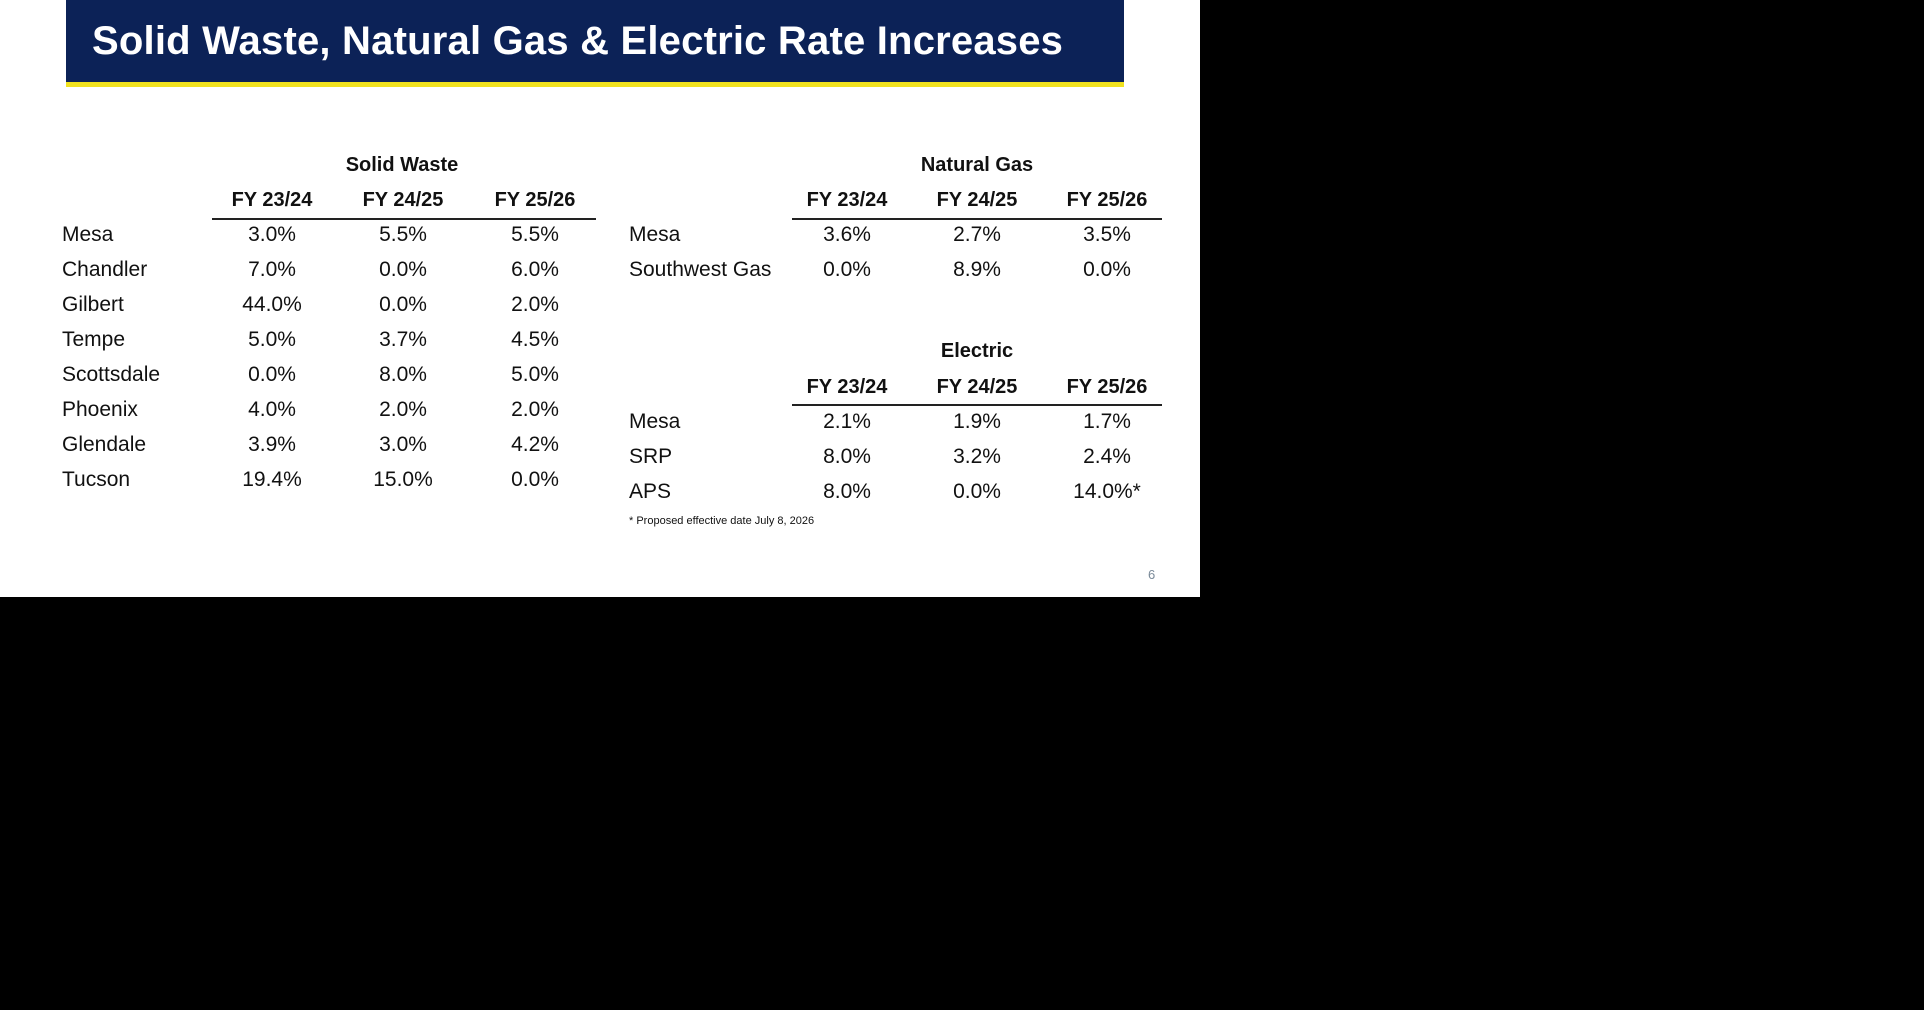  Describe the element at coordinates (700, 269) in the screenshot. I see `row-label: Southwest Gas` at that location.